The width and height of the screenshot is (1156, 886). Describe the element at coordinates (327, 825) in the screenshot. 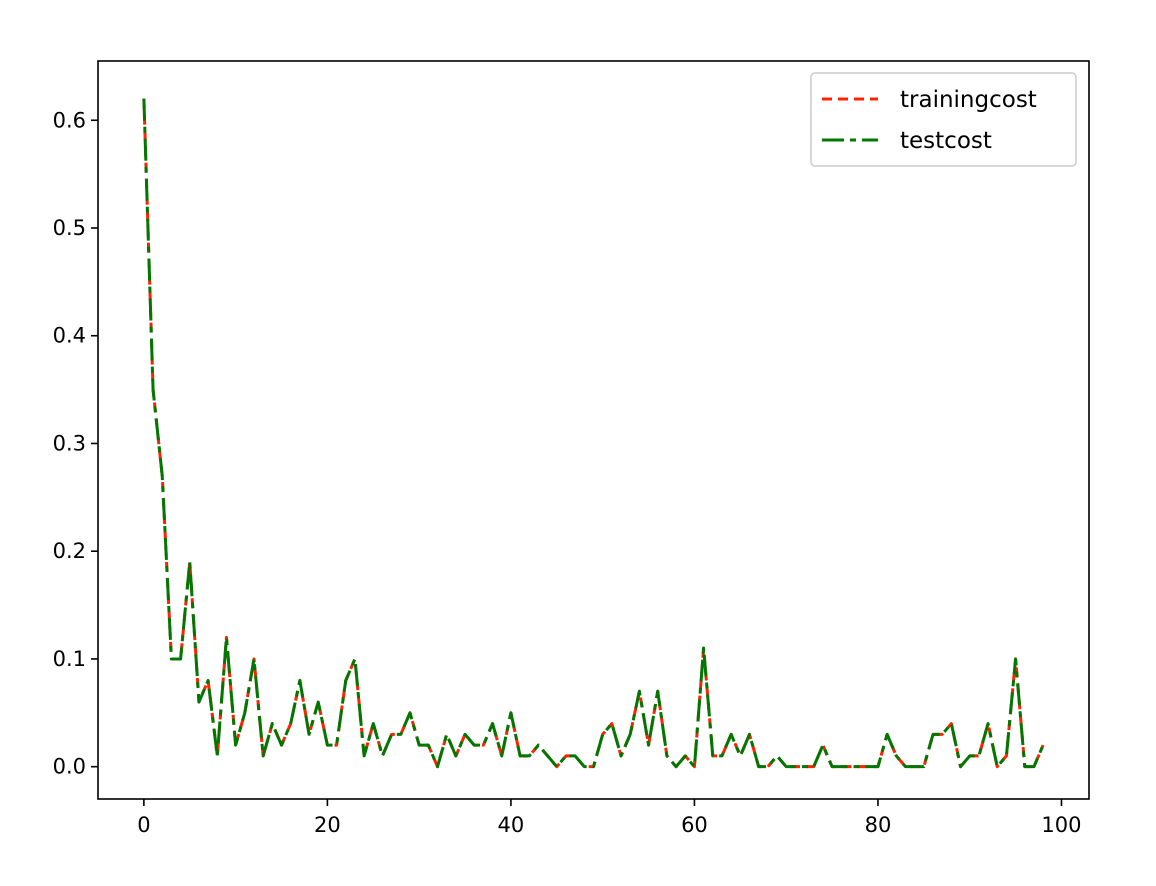

I see `x-tick-label: 20` at that location.